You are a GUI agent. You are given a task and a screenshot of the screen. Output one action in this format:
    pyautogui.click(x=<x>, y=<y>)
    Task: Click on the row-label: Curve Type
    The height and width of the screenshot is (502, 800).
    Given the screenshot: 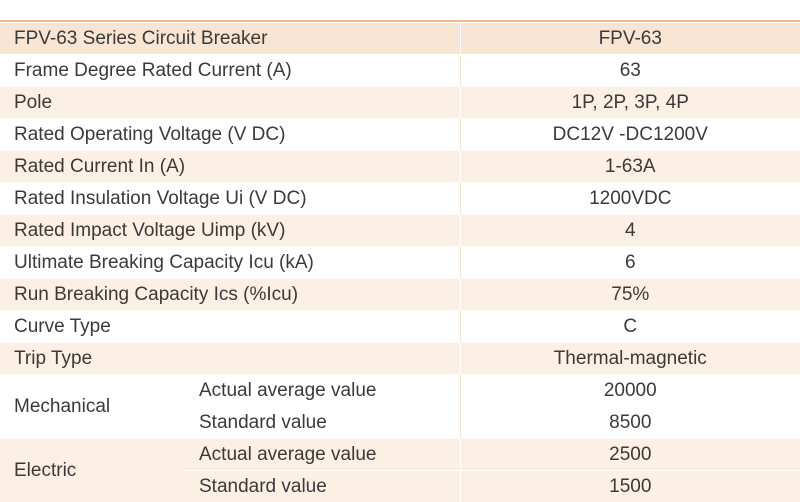 What is the action you would take?
    pyautogui.click(x=230, y=327)
    